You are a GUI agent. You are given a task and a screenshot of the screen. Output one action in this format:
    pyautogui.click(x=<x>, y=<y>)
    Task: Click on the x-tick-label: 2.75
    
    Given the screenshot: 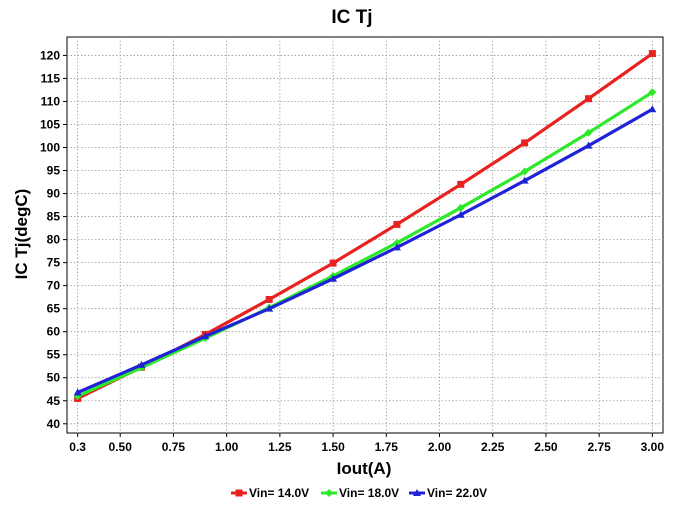 What is the action you would take?
    pyautogui.click(x=599, y=447)
    